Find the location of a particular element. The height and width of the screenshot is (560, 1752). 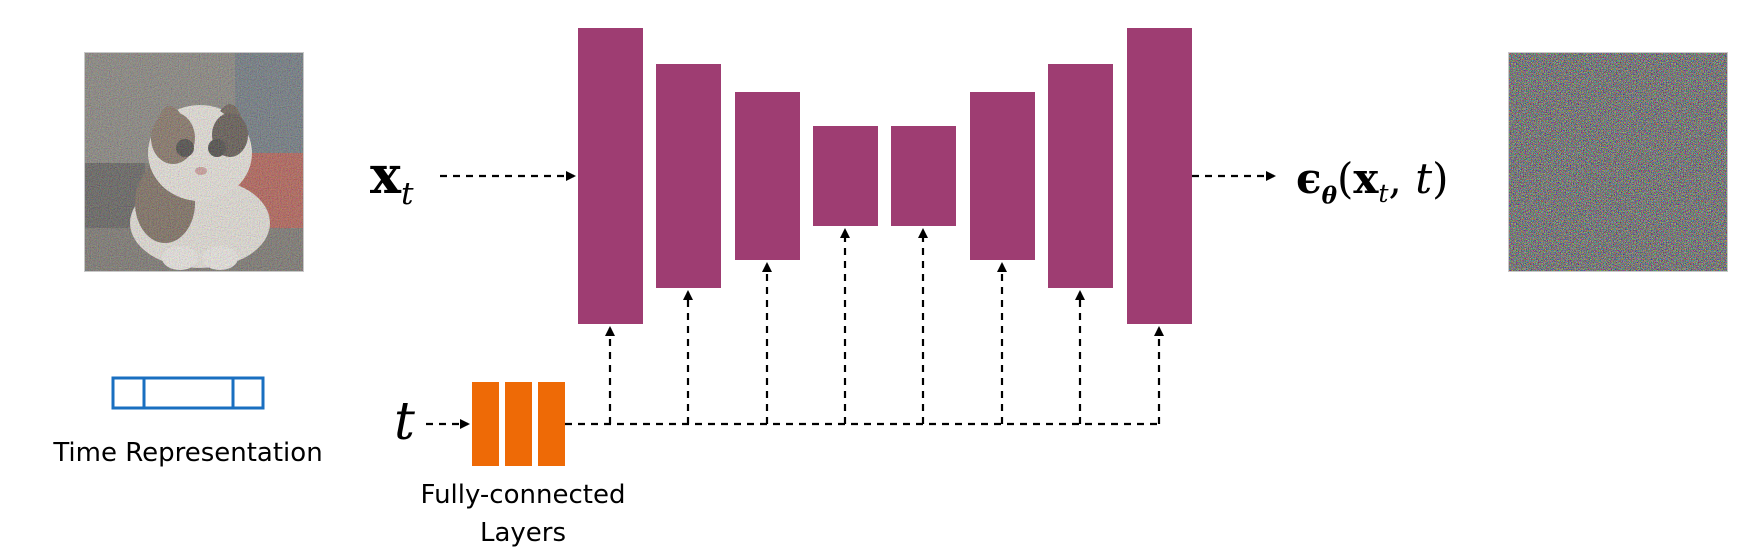

input-symbol: xt is located at coordinates (392, 180).